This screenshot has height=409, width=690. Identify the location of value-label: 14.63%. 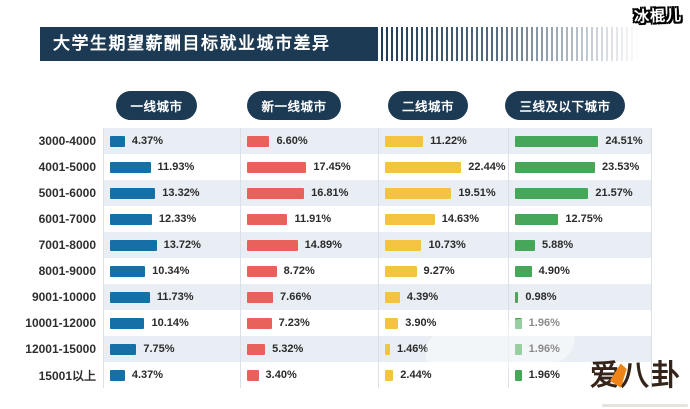
(460, 219).